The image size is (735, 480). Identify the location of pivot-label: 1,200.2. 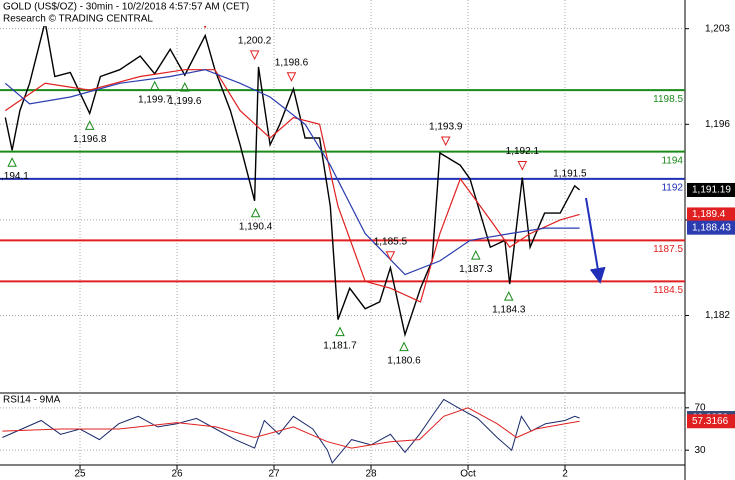
(255, 41).